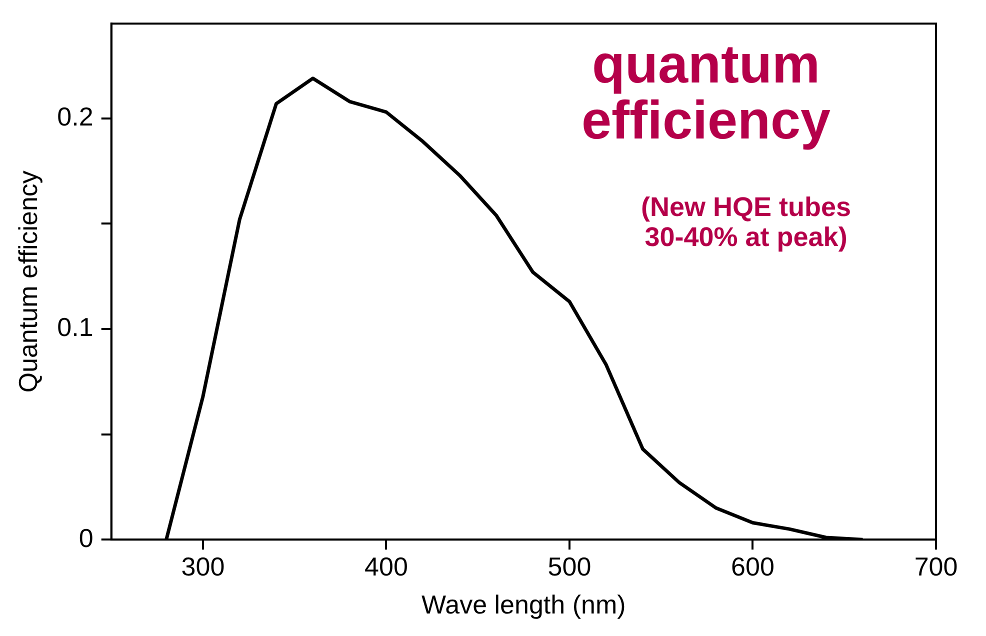 This screenshot has height=636, width=986. What do you see at coordinates (86, 537) in the screenshot?
I see `y-tick-label: 0` at bounding box center [86, 537].